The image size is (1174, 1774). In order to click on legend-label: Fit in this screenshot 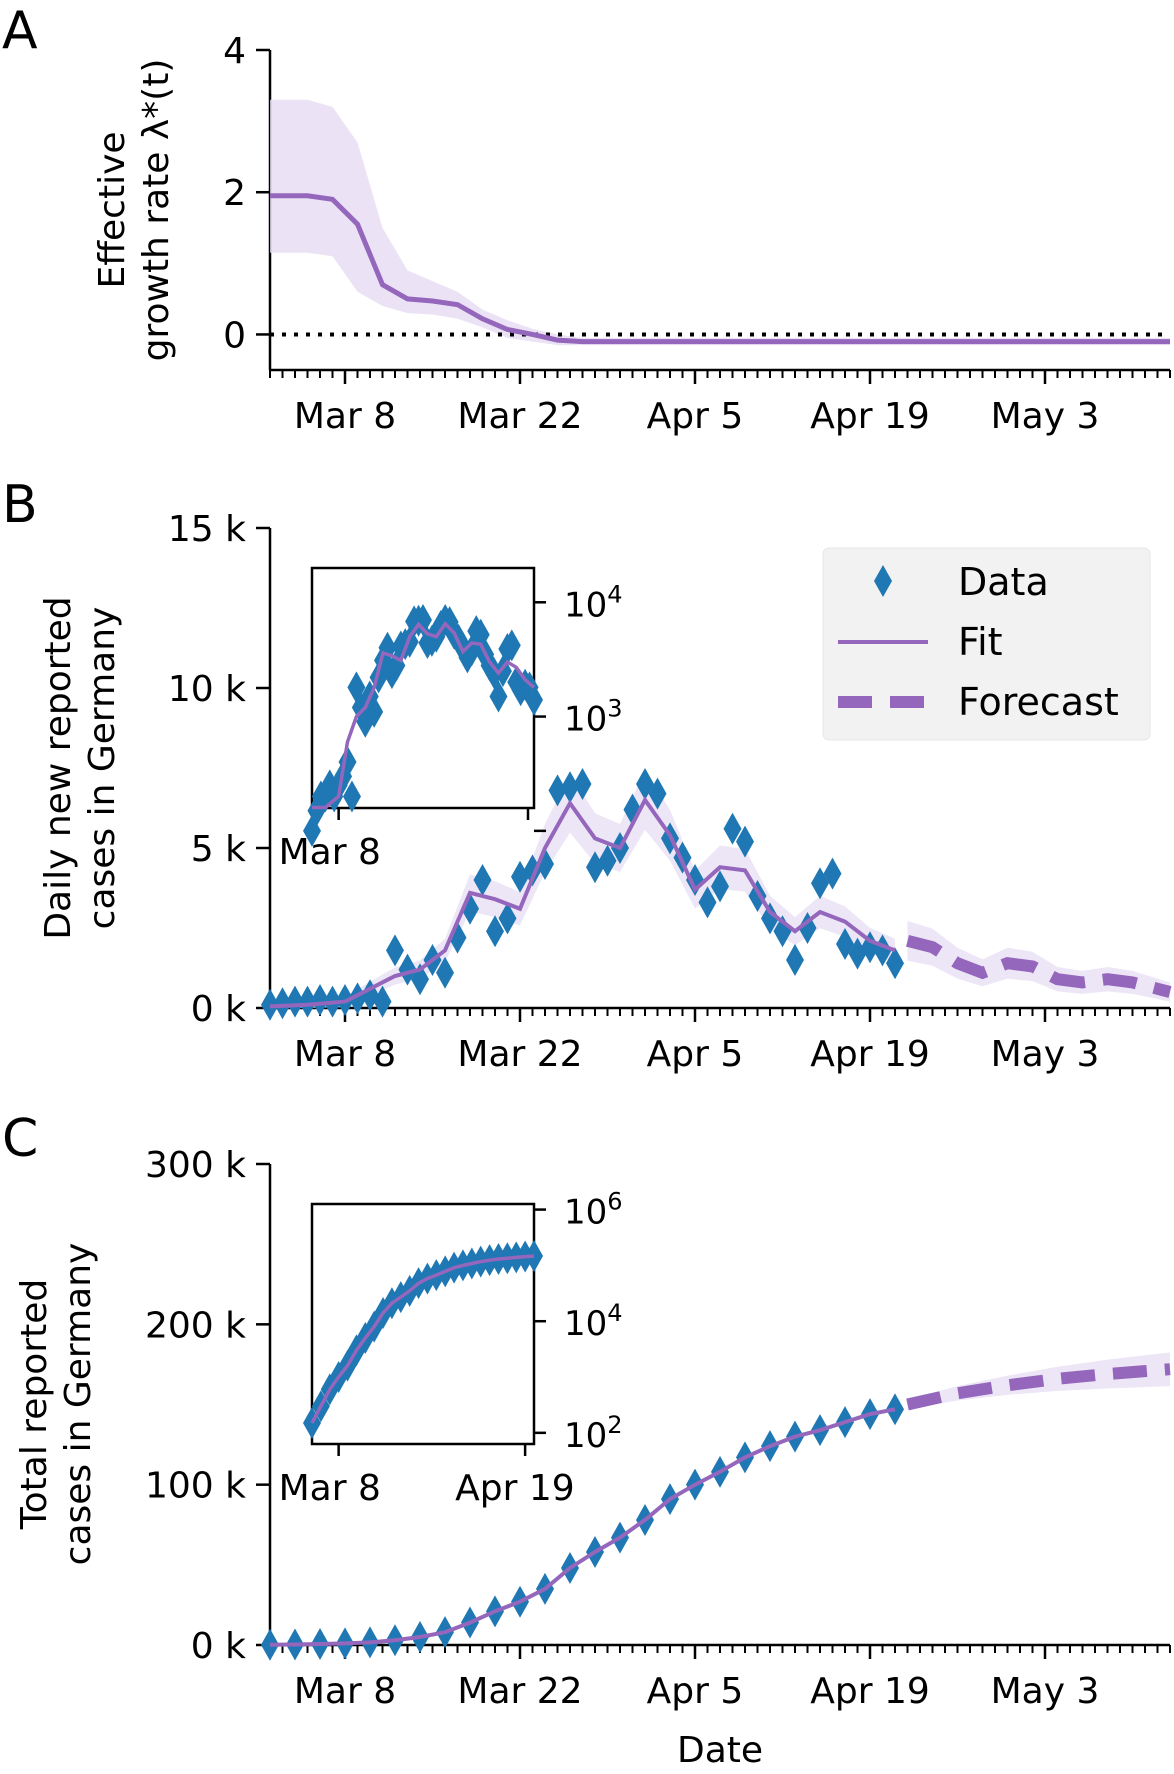, I will do `click(980, 642)`.